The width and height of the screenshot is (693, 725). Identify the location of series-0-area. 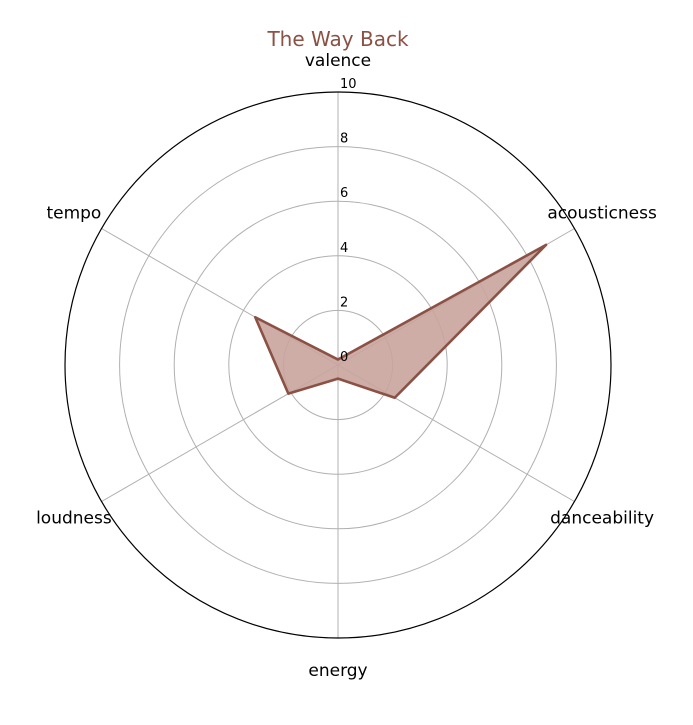
(400, 321).